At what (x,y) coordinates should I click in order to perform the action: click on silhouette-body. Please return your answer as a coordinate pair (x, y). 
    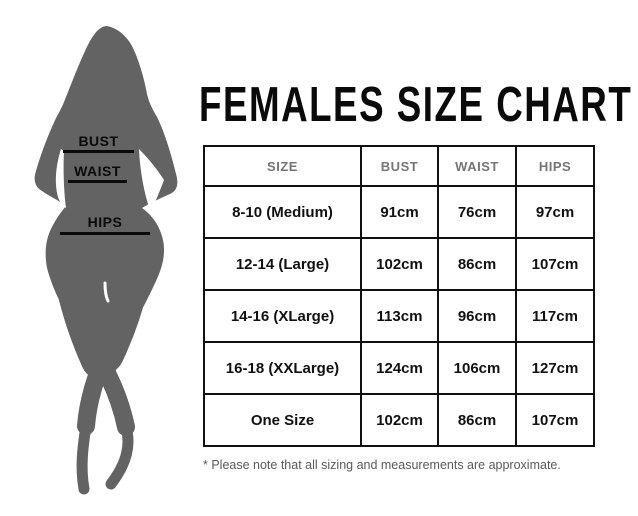
    Looking at the image, I should click on (106, 174).